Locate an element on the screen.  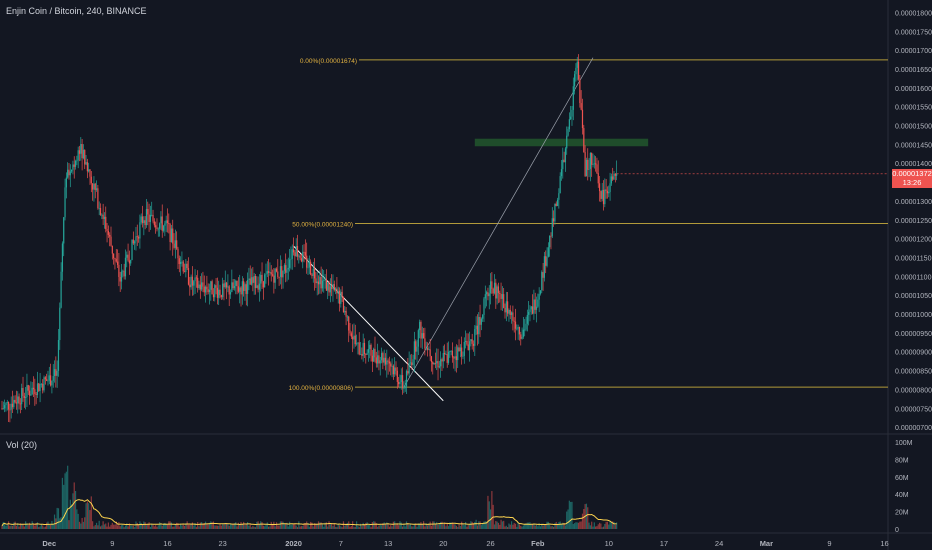
fib-level-label: 100.00%(0.00000806) is located at coordinates (321, 388).